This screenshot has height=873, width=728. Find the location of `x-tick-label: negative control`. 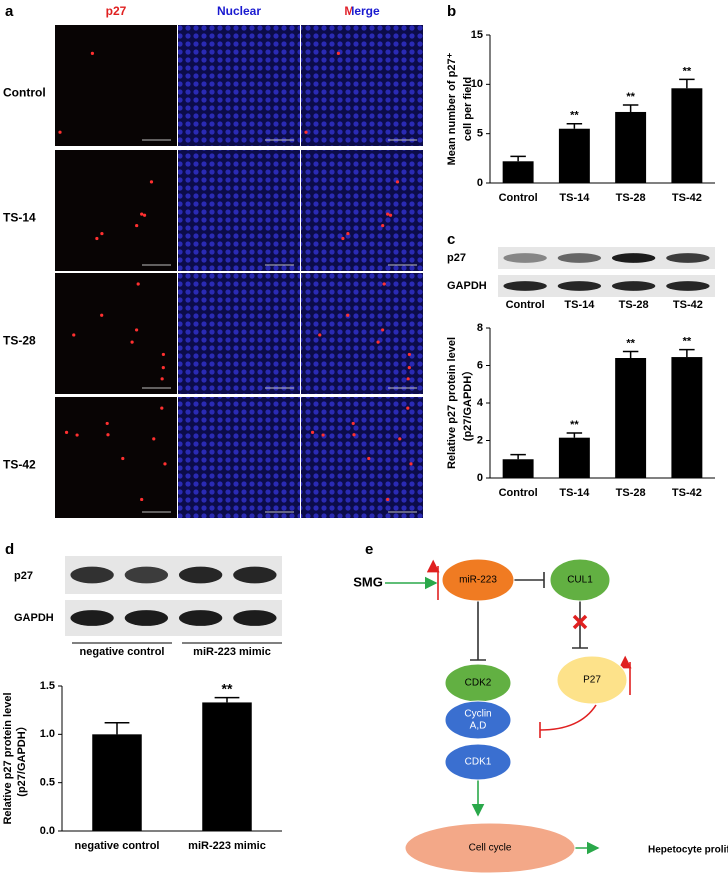

x-tick-label: negative control is located at coordinates (117, 846).